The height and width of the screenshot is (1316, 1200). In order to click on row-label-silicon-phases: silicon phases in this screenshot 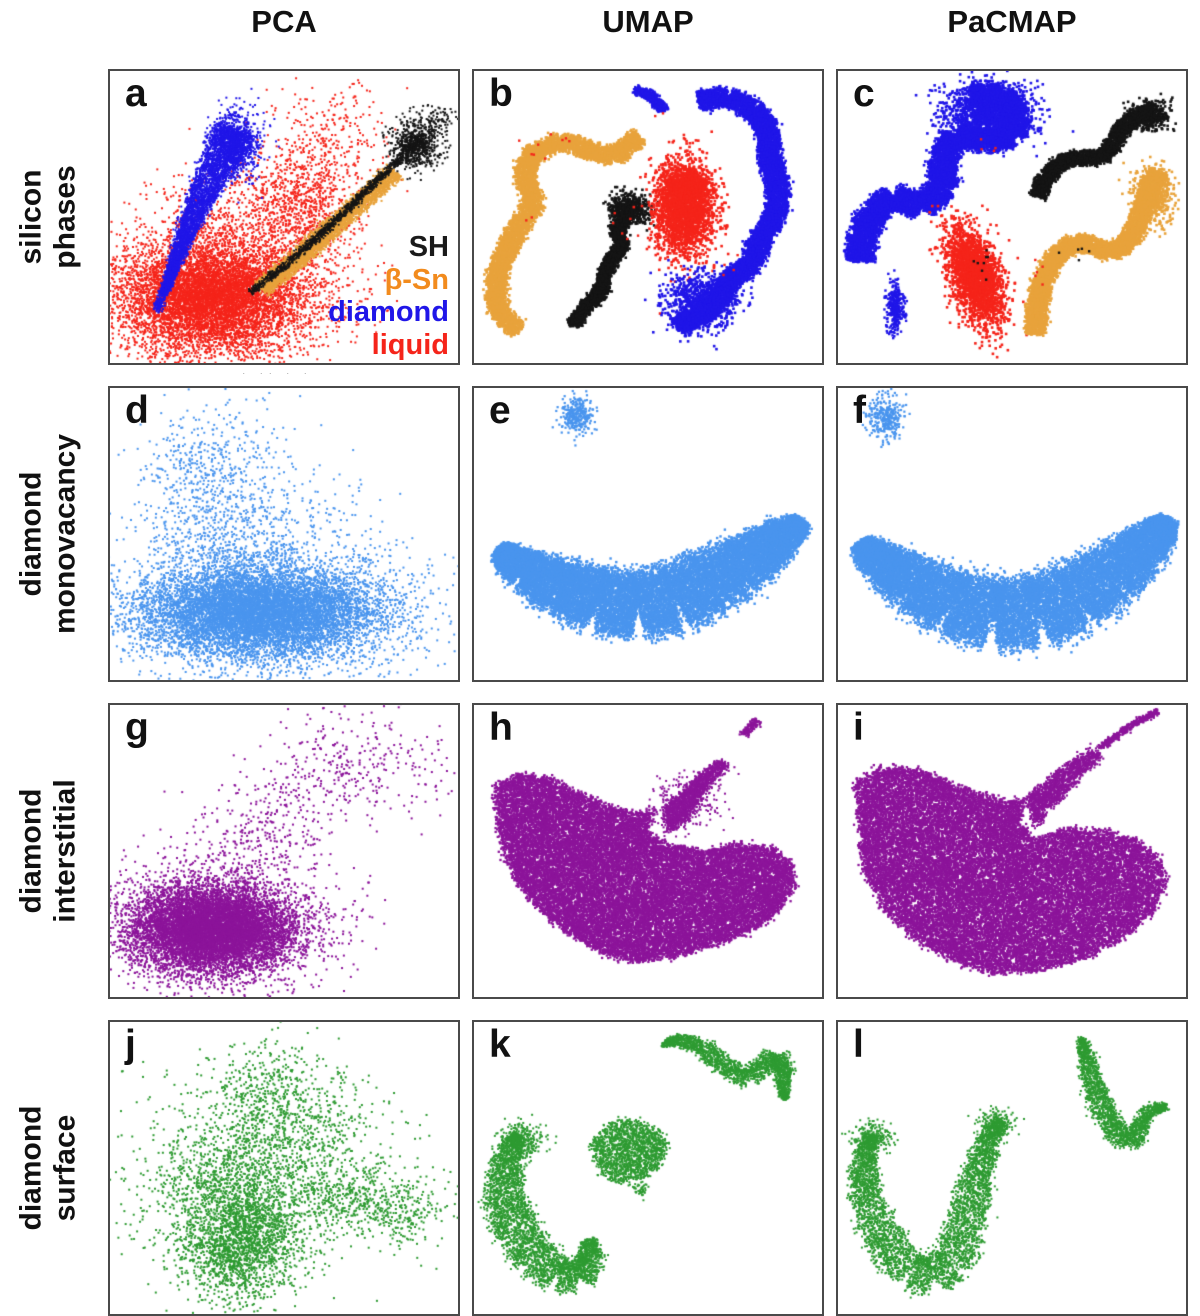, I will do `click(48, 217)`.